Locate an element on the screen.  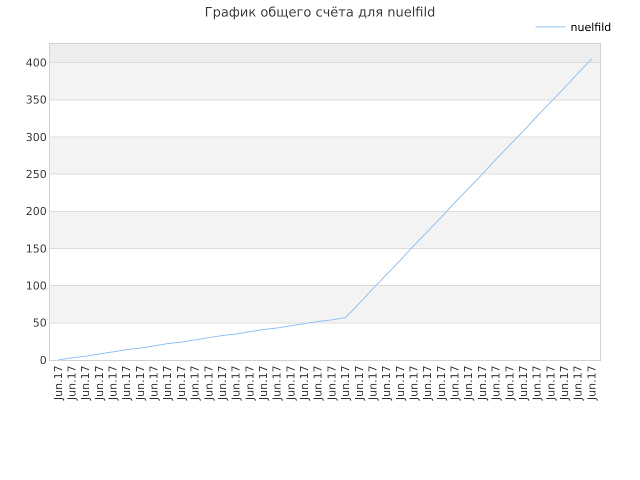
y-tick-label: 400 is located at coordinates (36, 63).